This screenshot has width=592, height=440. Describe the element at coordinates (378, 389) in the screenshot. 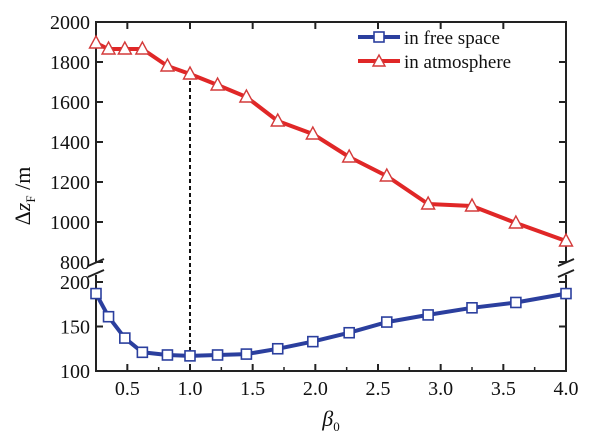

I see `x-tick-label: 2.5` at that location.